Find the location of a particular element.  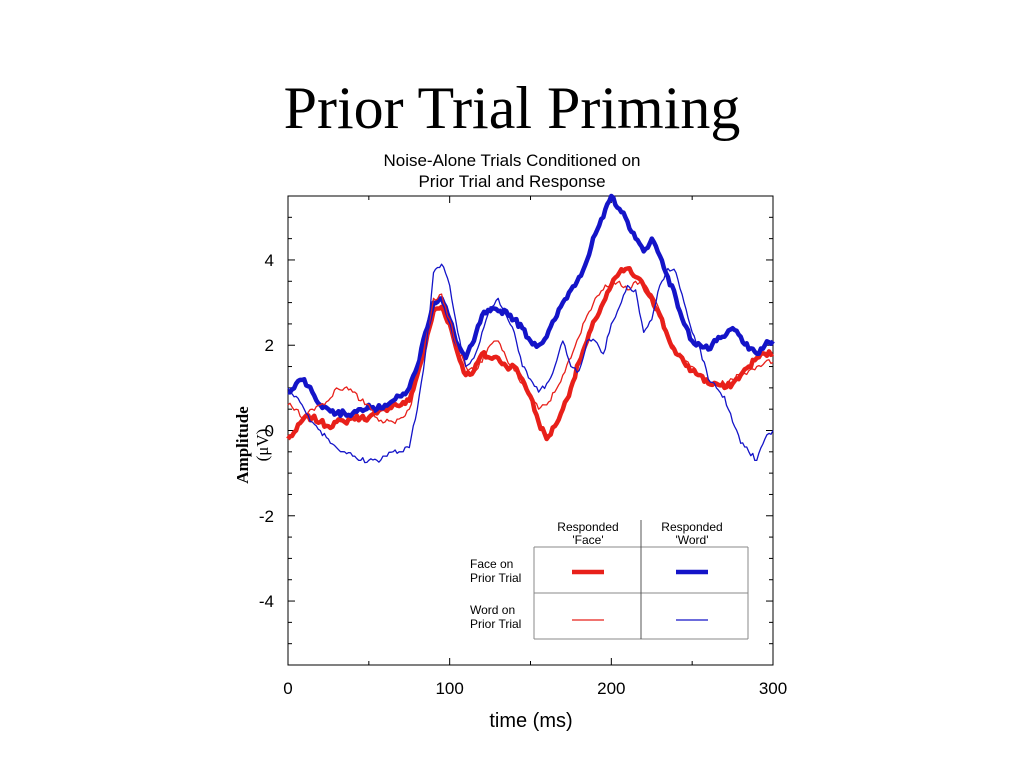

x-axis-label: time (ms) is located at coordinates (530, 721).